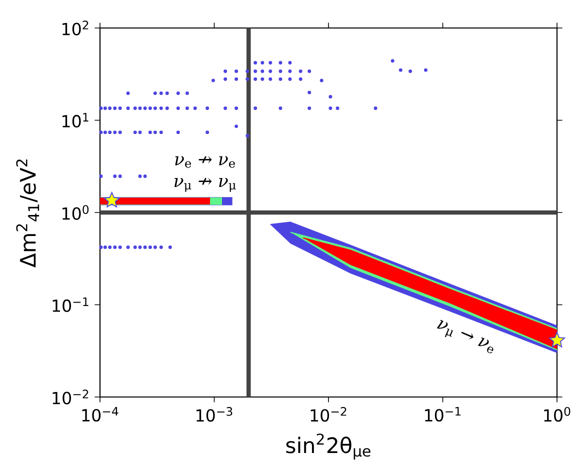 The image size is (577, 474). I want to click on x-tick-label: 10$^{−4}$, so click(100, 414).